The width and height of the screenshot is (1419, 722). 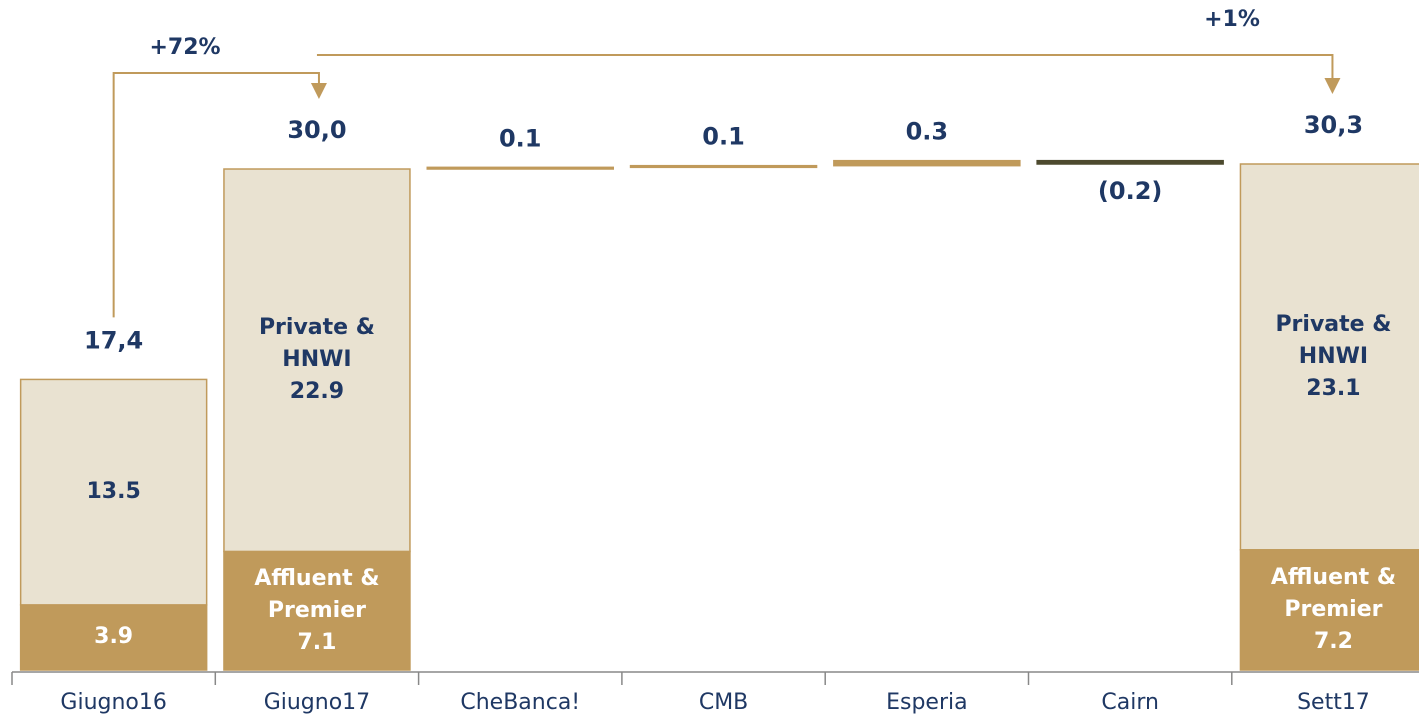 What do you see at coordinates (317, 702) in the screenshot?
I see `x-tick-label: Giugno17` at bounding box center [317, 702].